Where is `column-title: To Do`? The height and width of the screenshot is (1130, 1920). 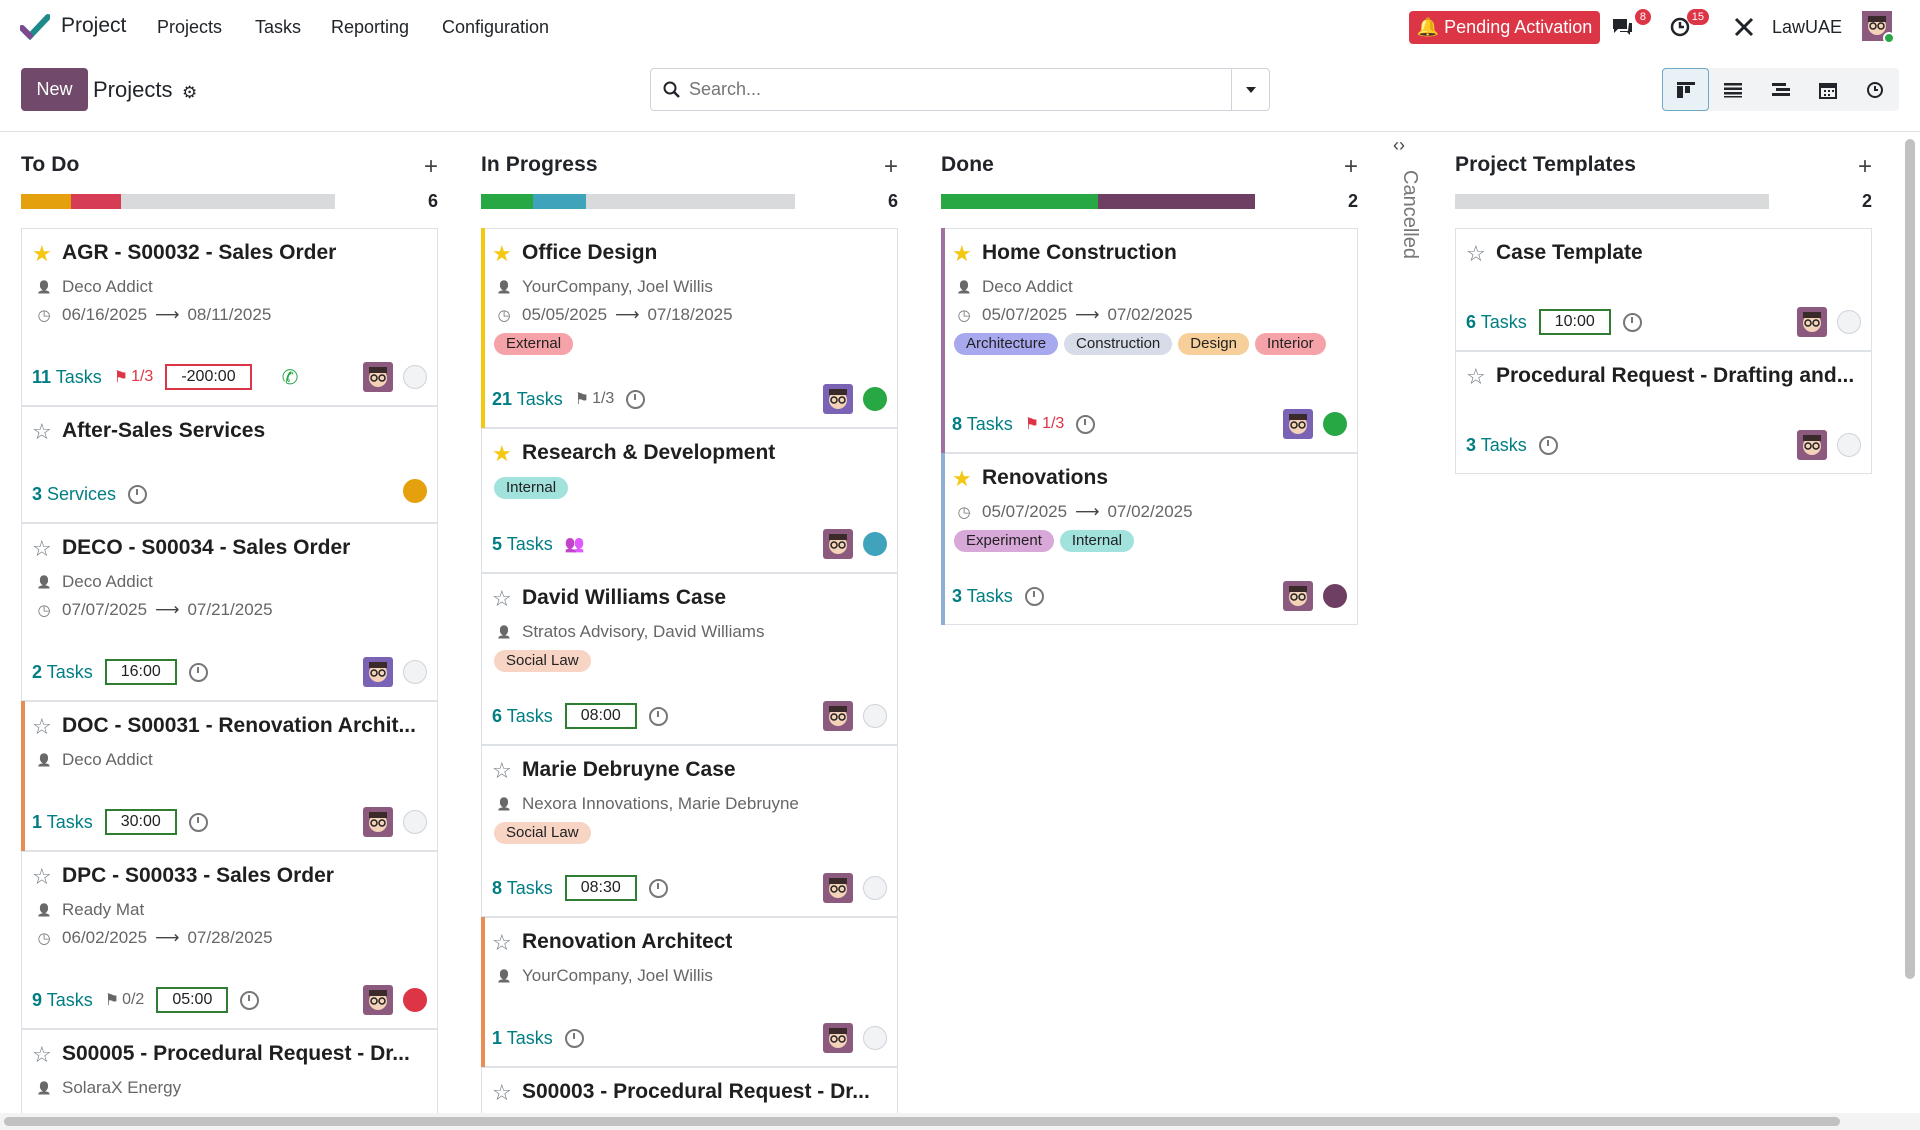
column-title: To Do is located at coordinates (50, 164).